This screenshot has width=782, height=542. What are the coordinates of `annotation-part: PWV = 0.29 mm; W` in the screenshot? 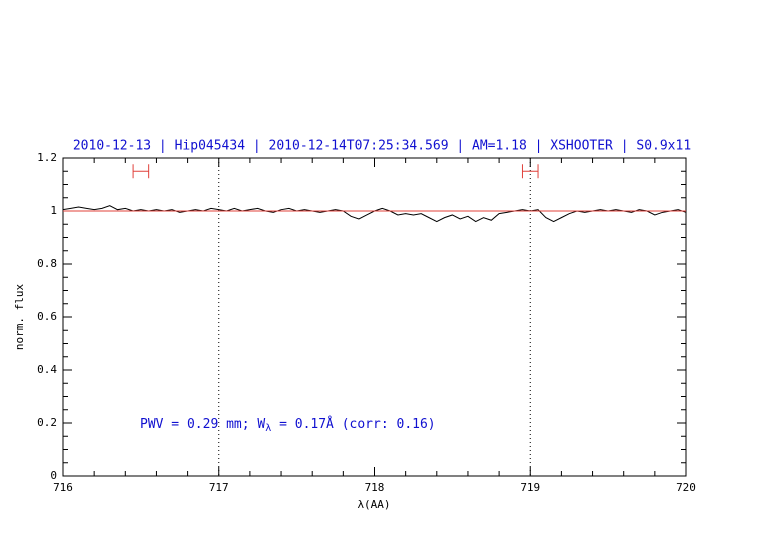 It's located at (202, 424).